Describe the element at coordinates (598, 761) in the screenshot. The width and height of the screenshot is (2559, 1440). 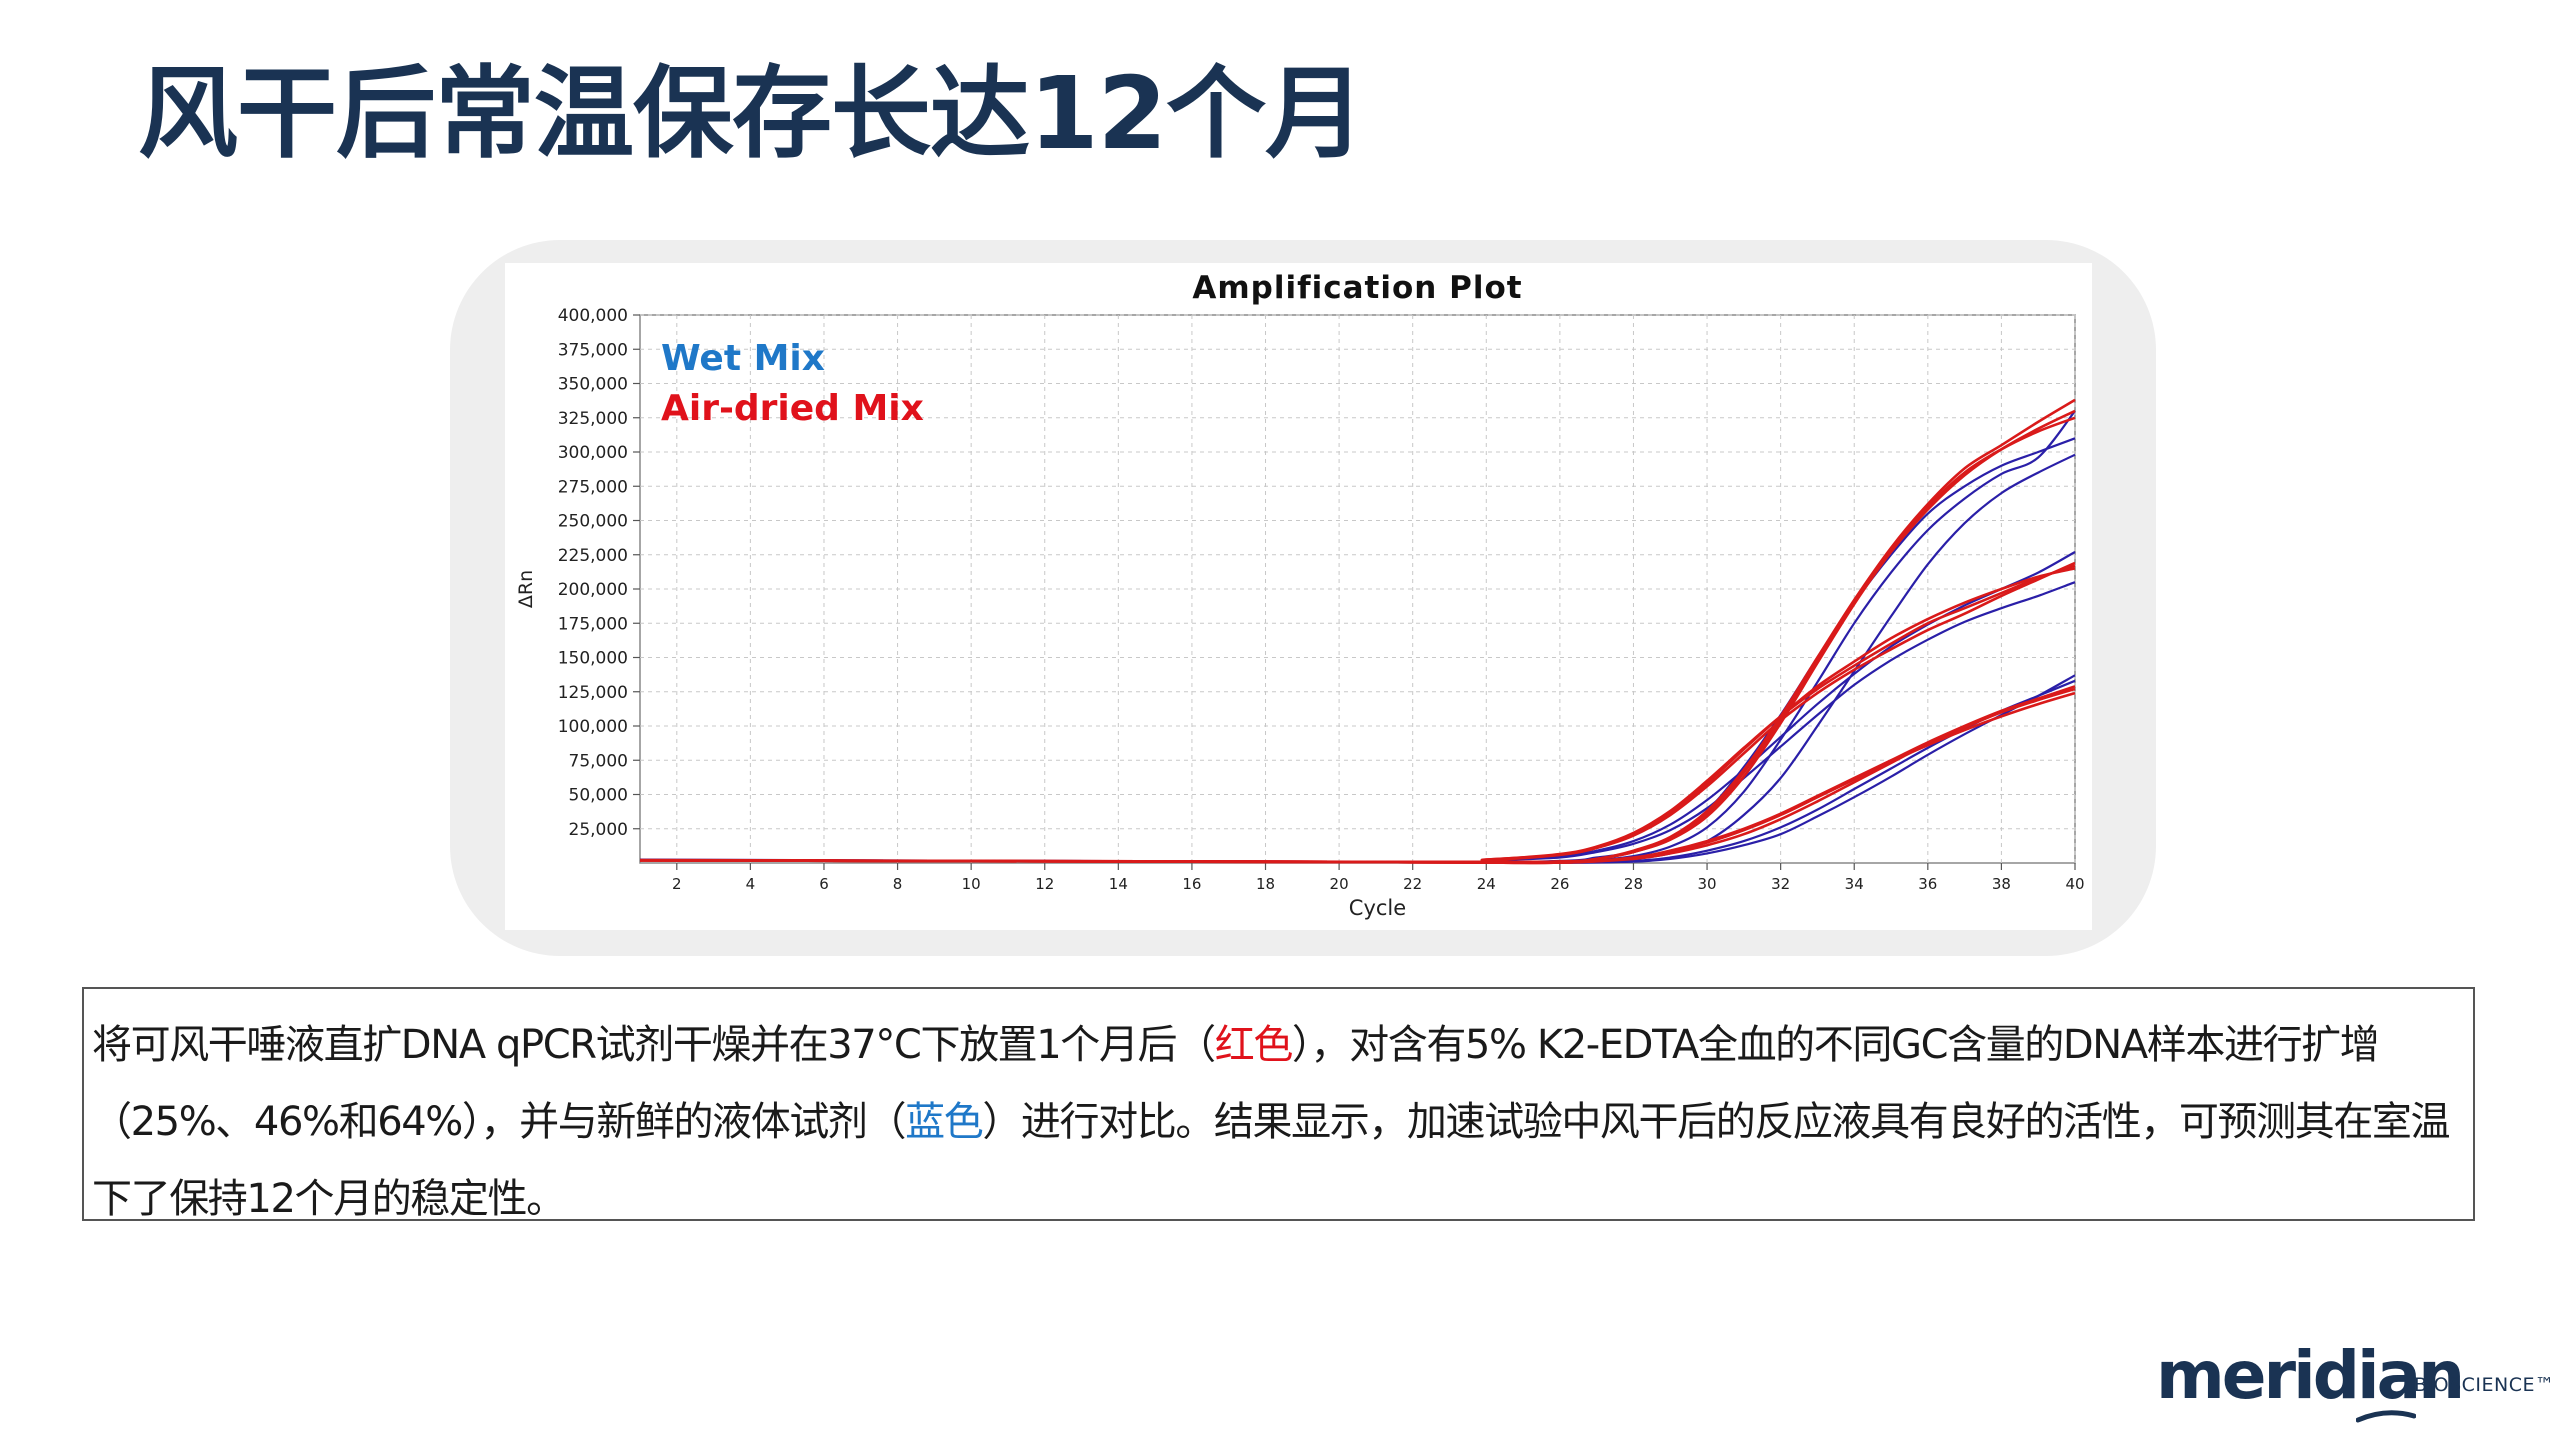
I see `y-tick-label: 75,000` at that location.